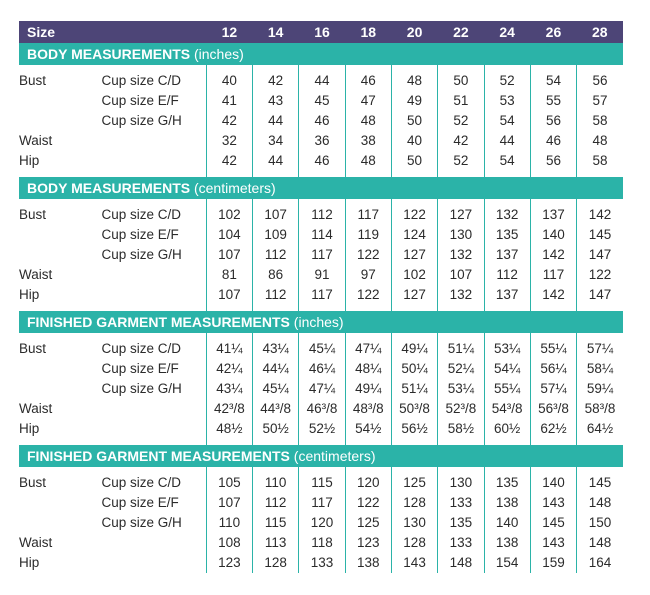 The width and height of the screenshot is (650, 595). I want to click on cup-size-label: Cup size E/F, so click(140, 100).